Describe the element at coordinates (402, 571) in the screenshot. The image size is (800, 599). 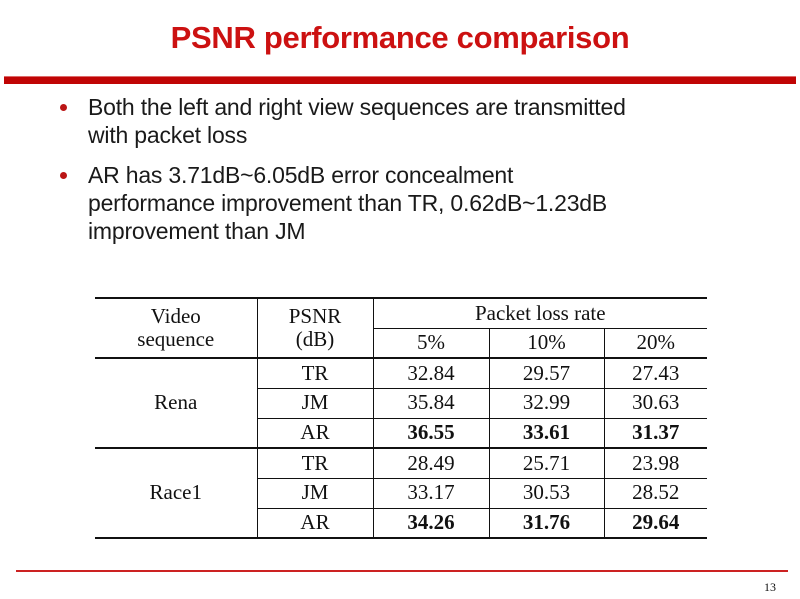
I see `footer-rule` at that location.